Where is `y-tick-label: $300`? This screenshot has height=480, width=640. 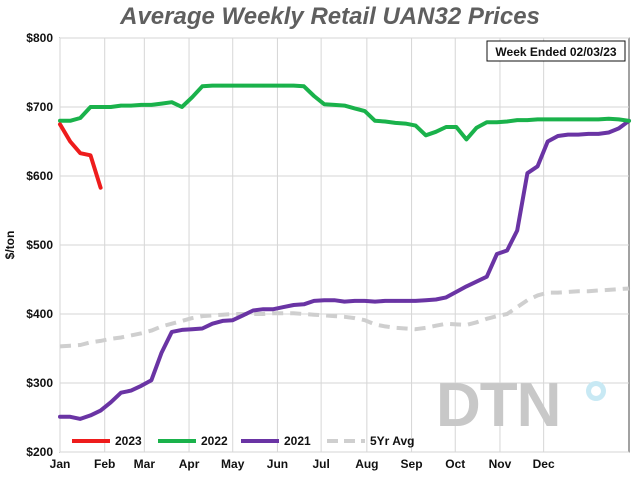 y-tick-label: $300 is located at coordinates (39, 383).